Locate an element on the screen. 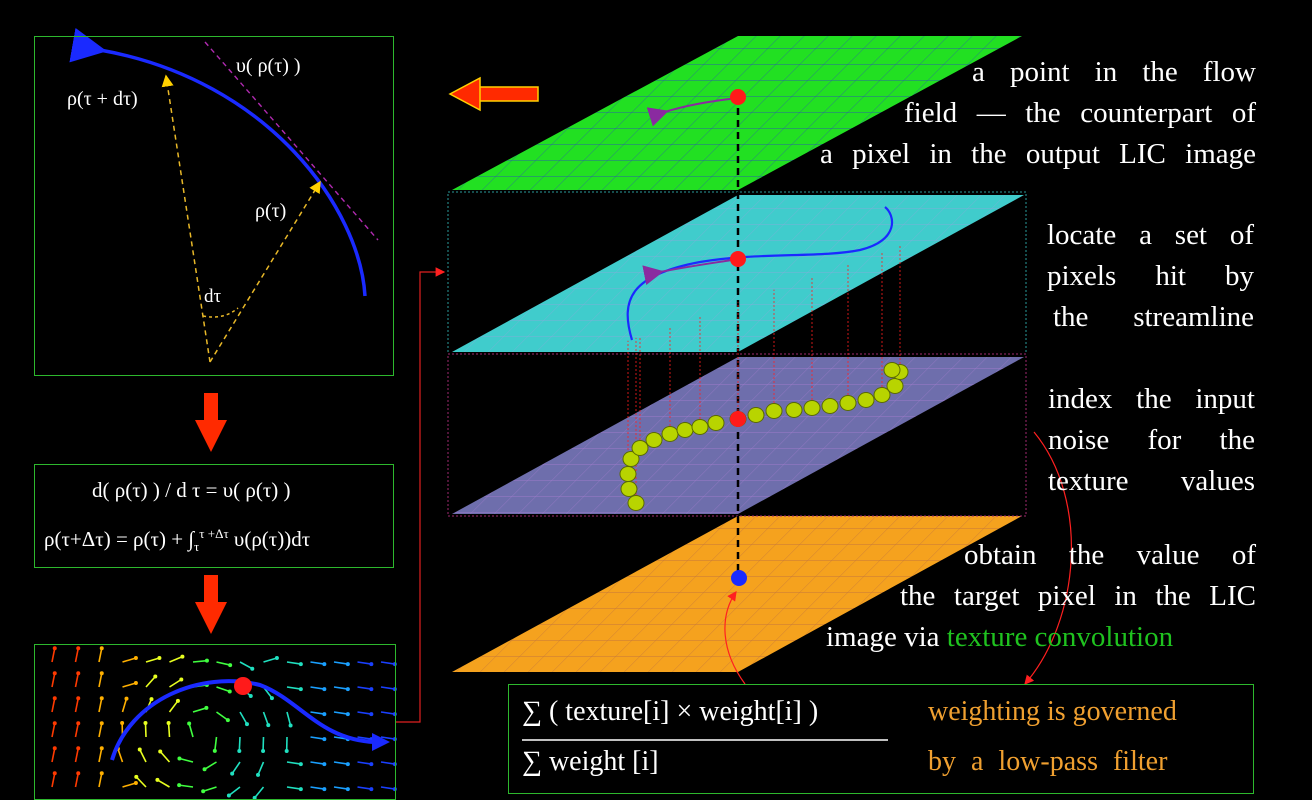 The image size is (1312, 800). noise-text-1: index the input is located at coordinates (1151, 399).